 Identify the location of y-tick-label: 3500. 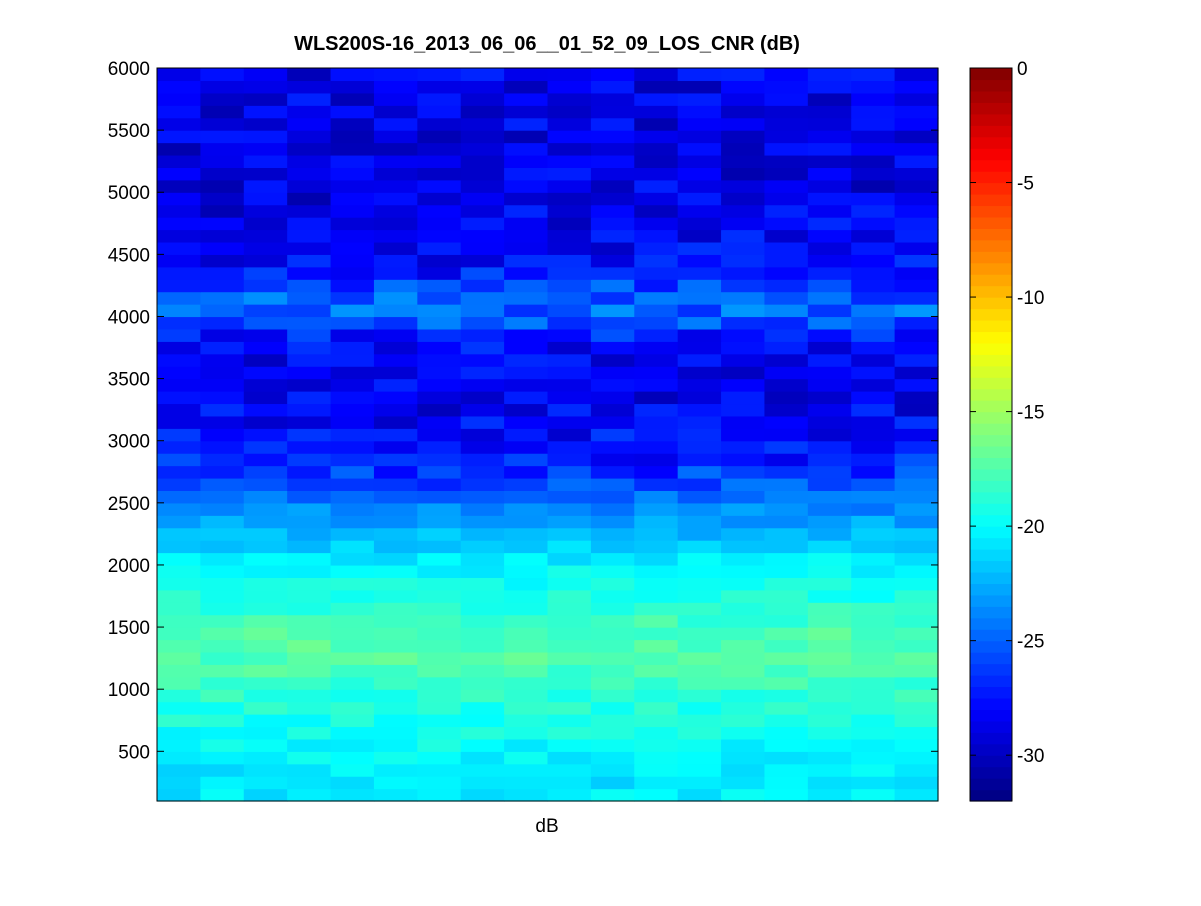
(129, 380).